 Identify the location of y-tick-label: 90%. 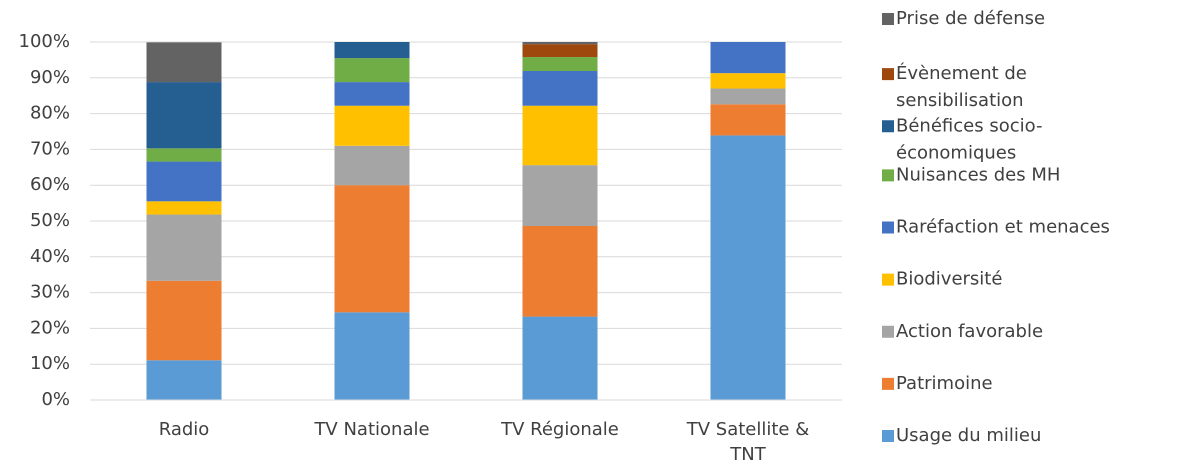
(50, 77).